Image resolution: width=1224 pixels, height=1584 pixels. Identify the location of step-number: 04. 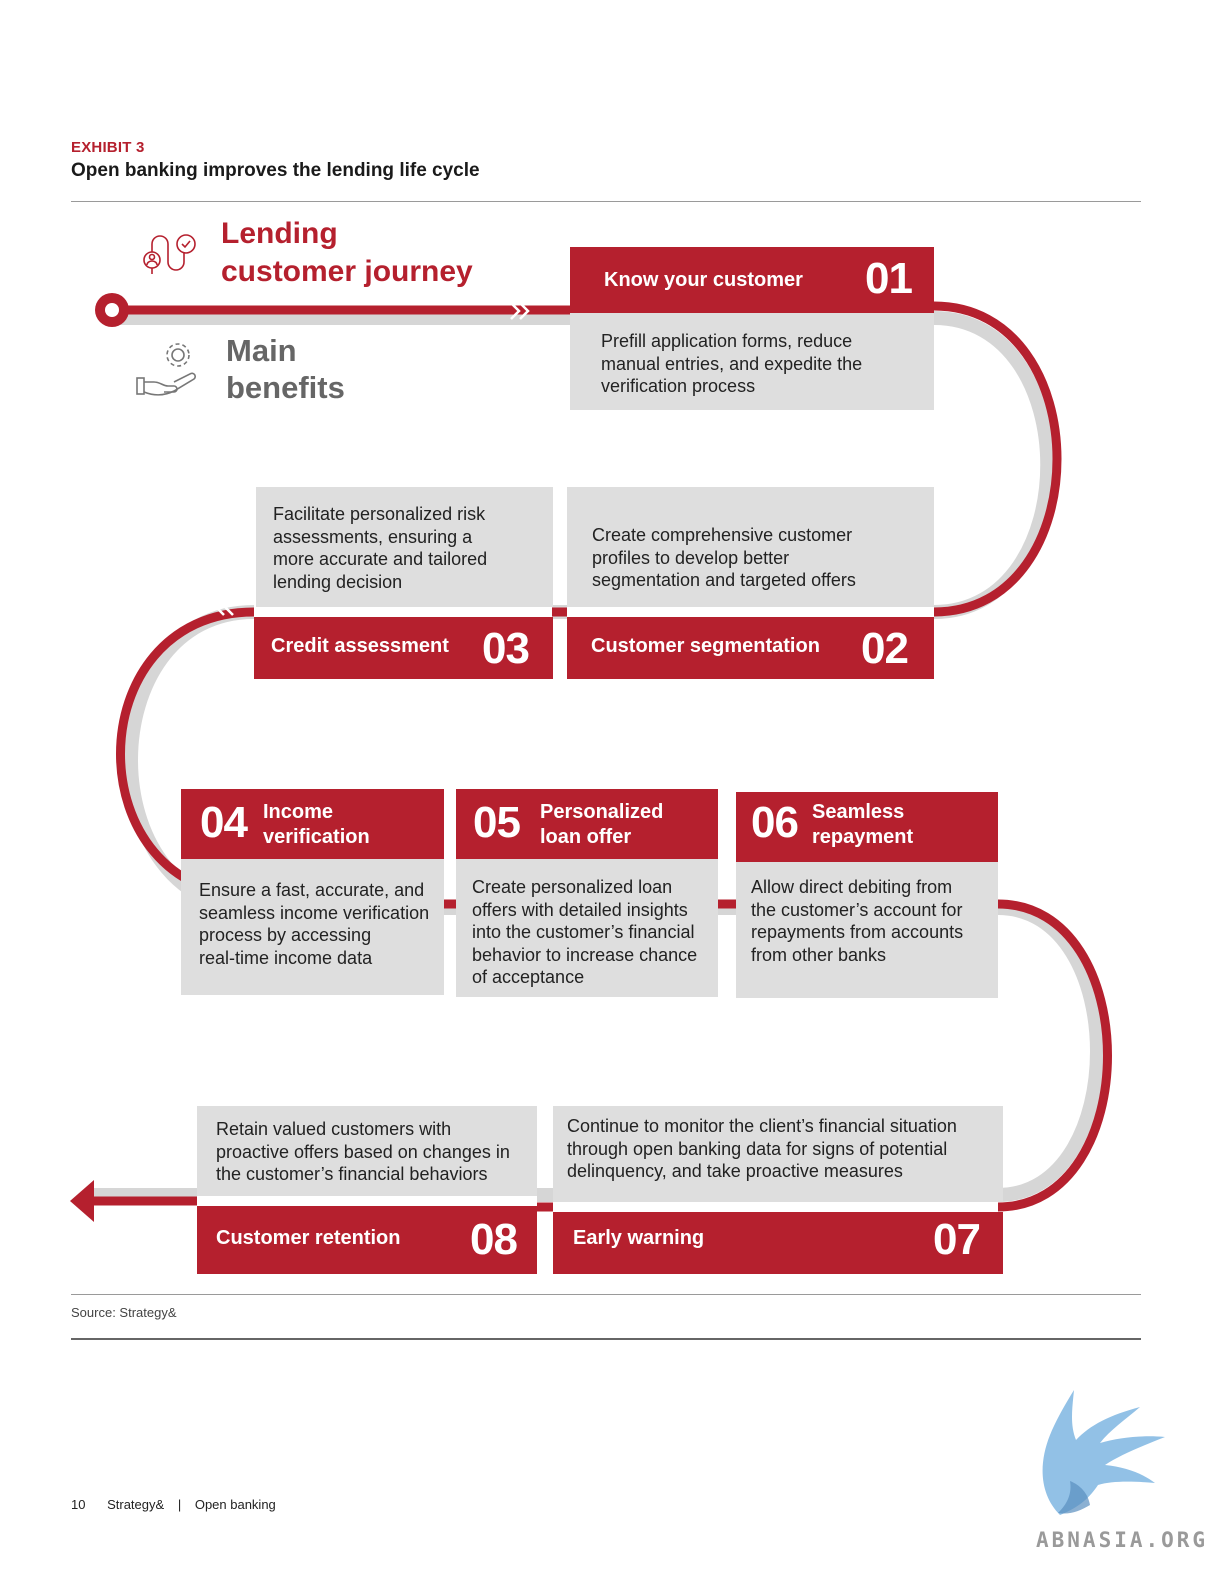
(224, 822).